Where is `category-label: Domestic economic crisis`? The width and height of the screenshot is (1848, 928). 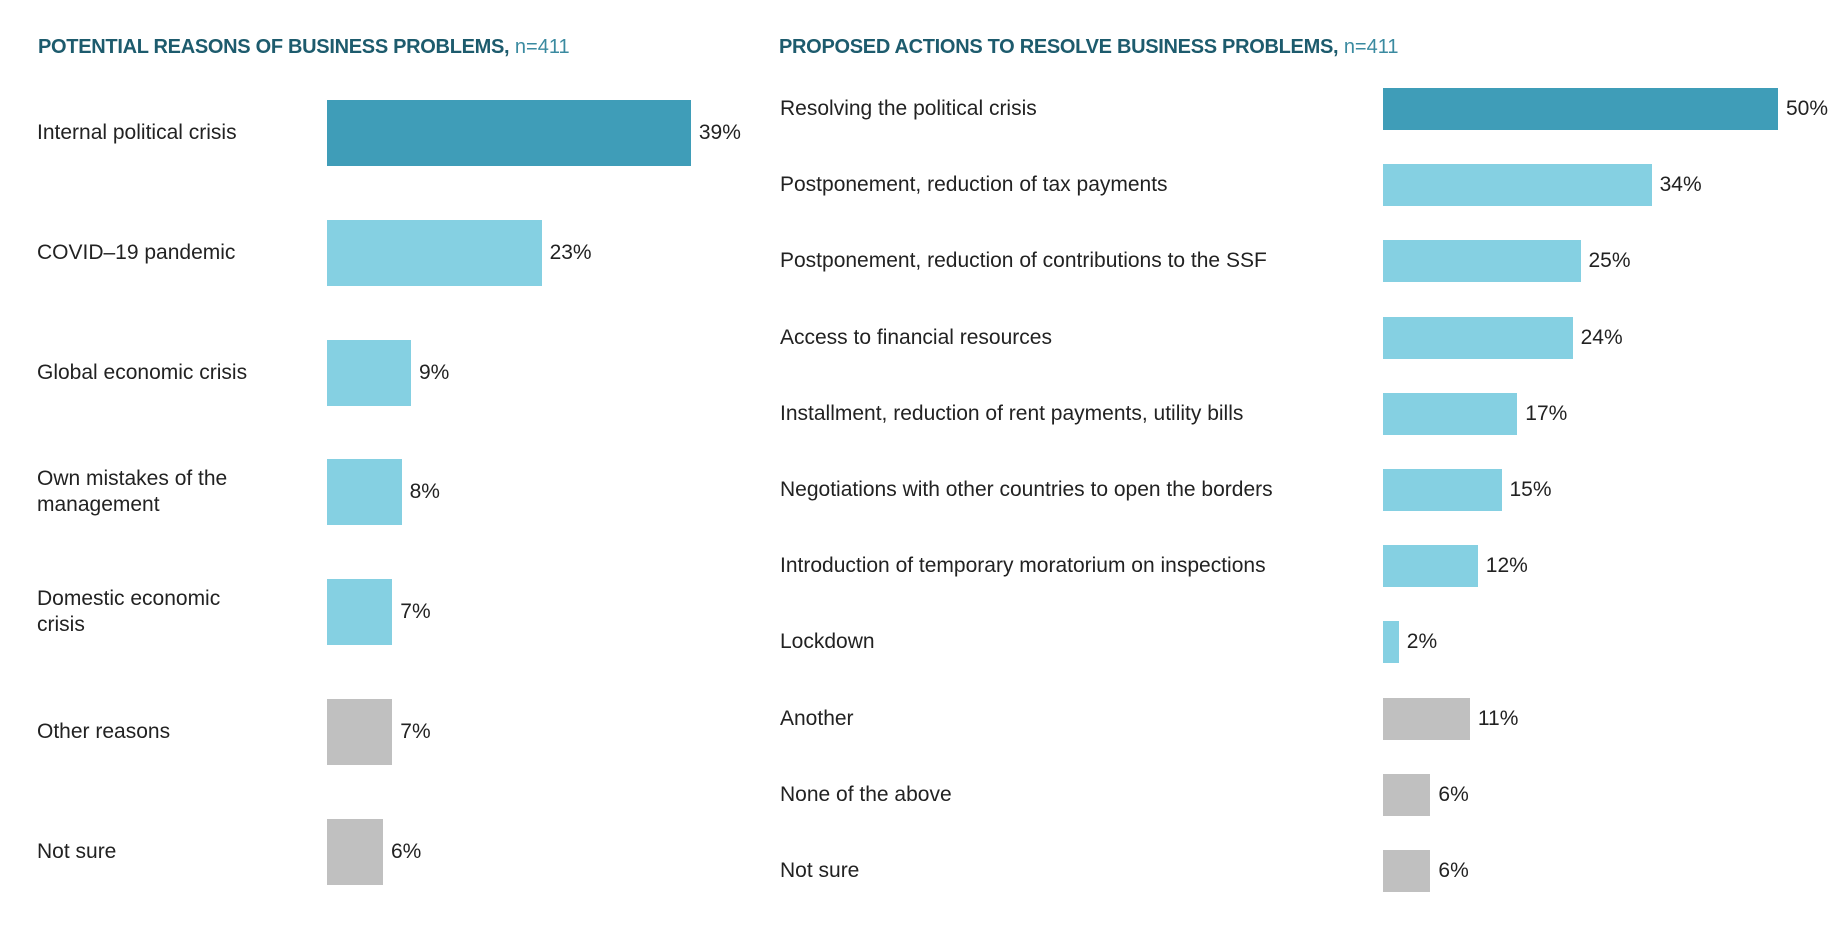 category-label: Domestic economic crisis is located at coordinates (129, 612).